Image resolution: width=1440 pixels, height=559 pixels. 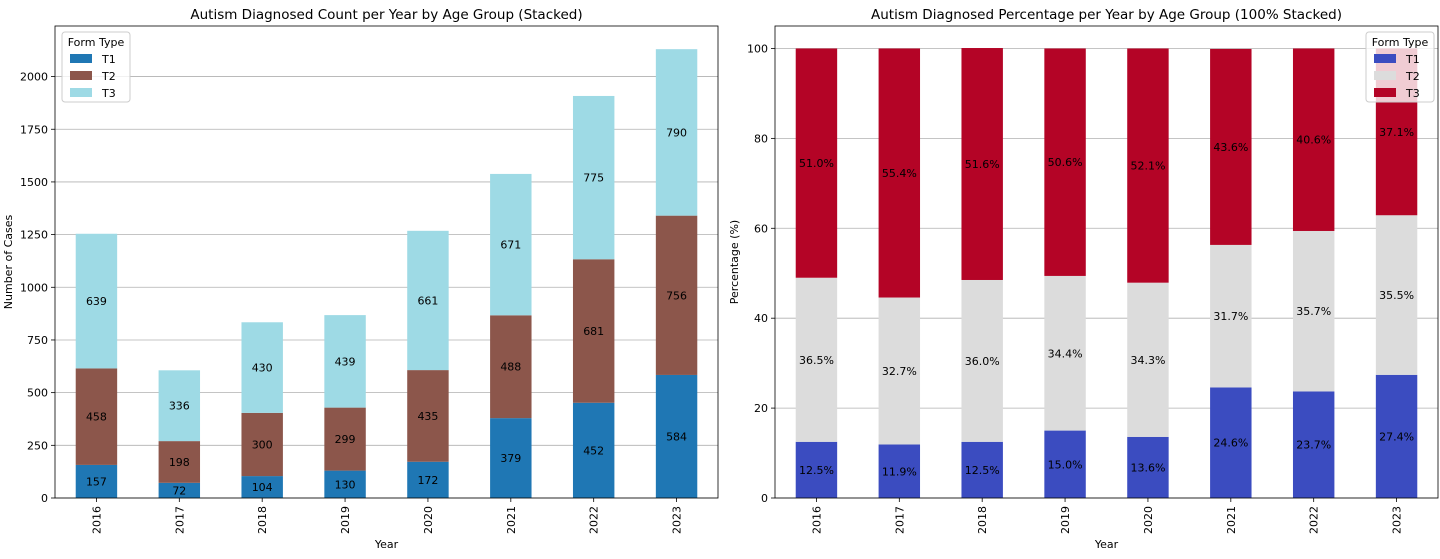 I want to click on count-chart-legend: Form Type T1 T2 T3, so click(x=96, y=67).